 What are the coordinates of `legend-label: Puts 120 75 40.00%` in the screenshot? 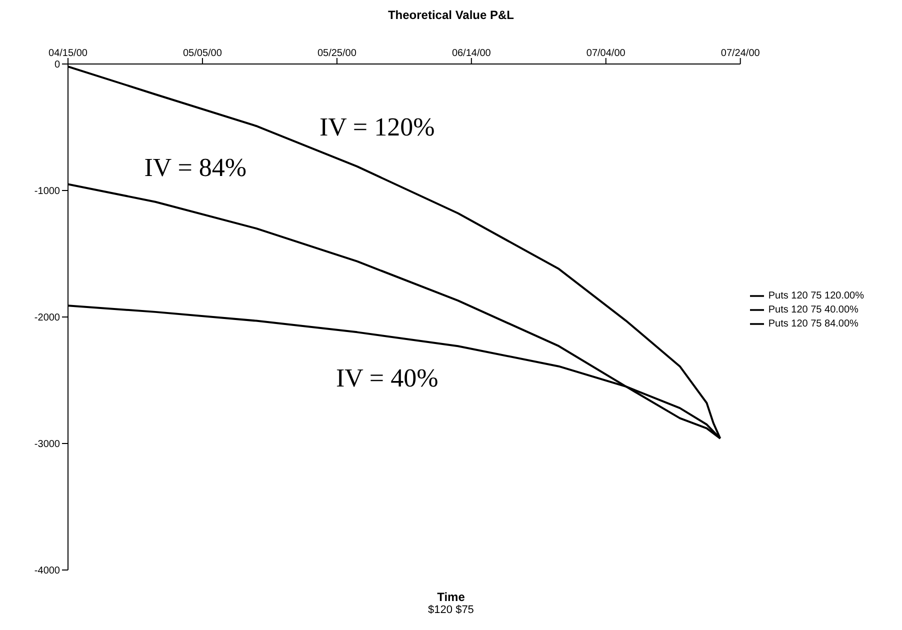 It's located at (813, 310).